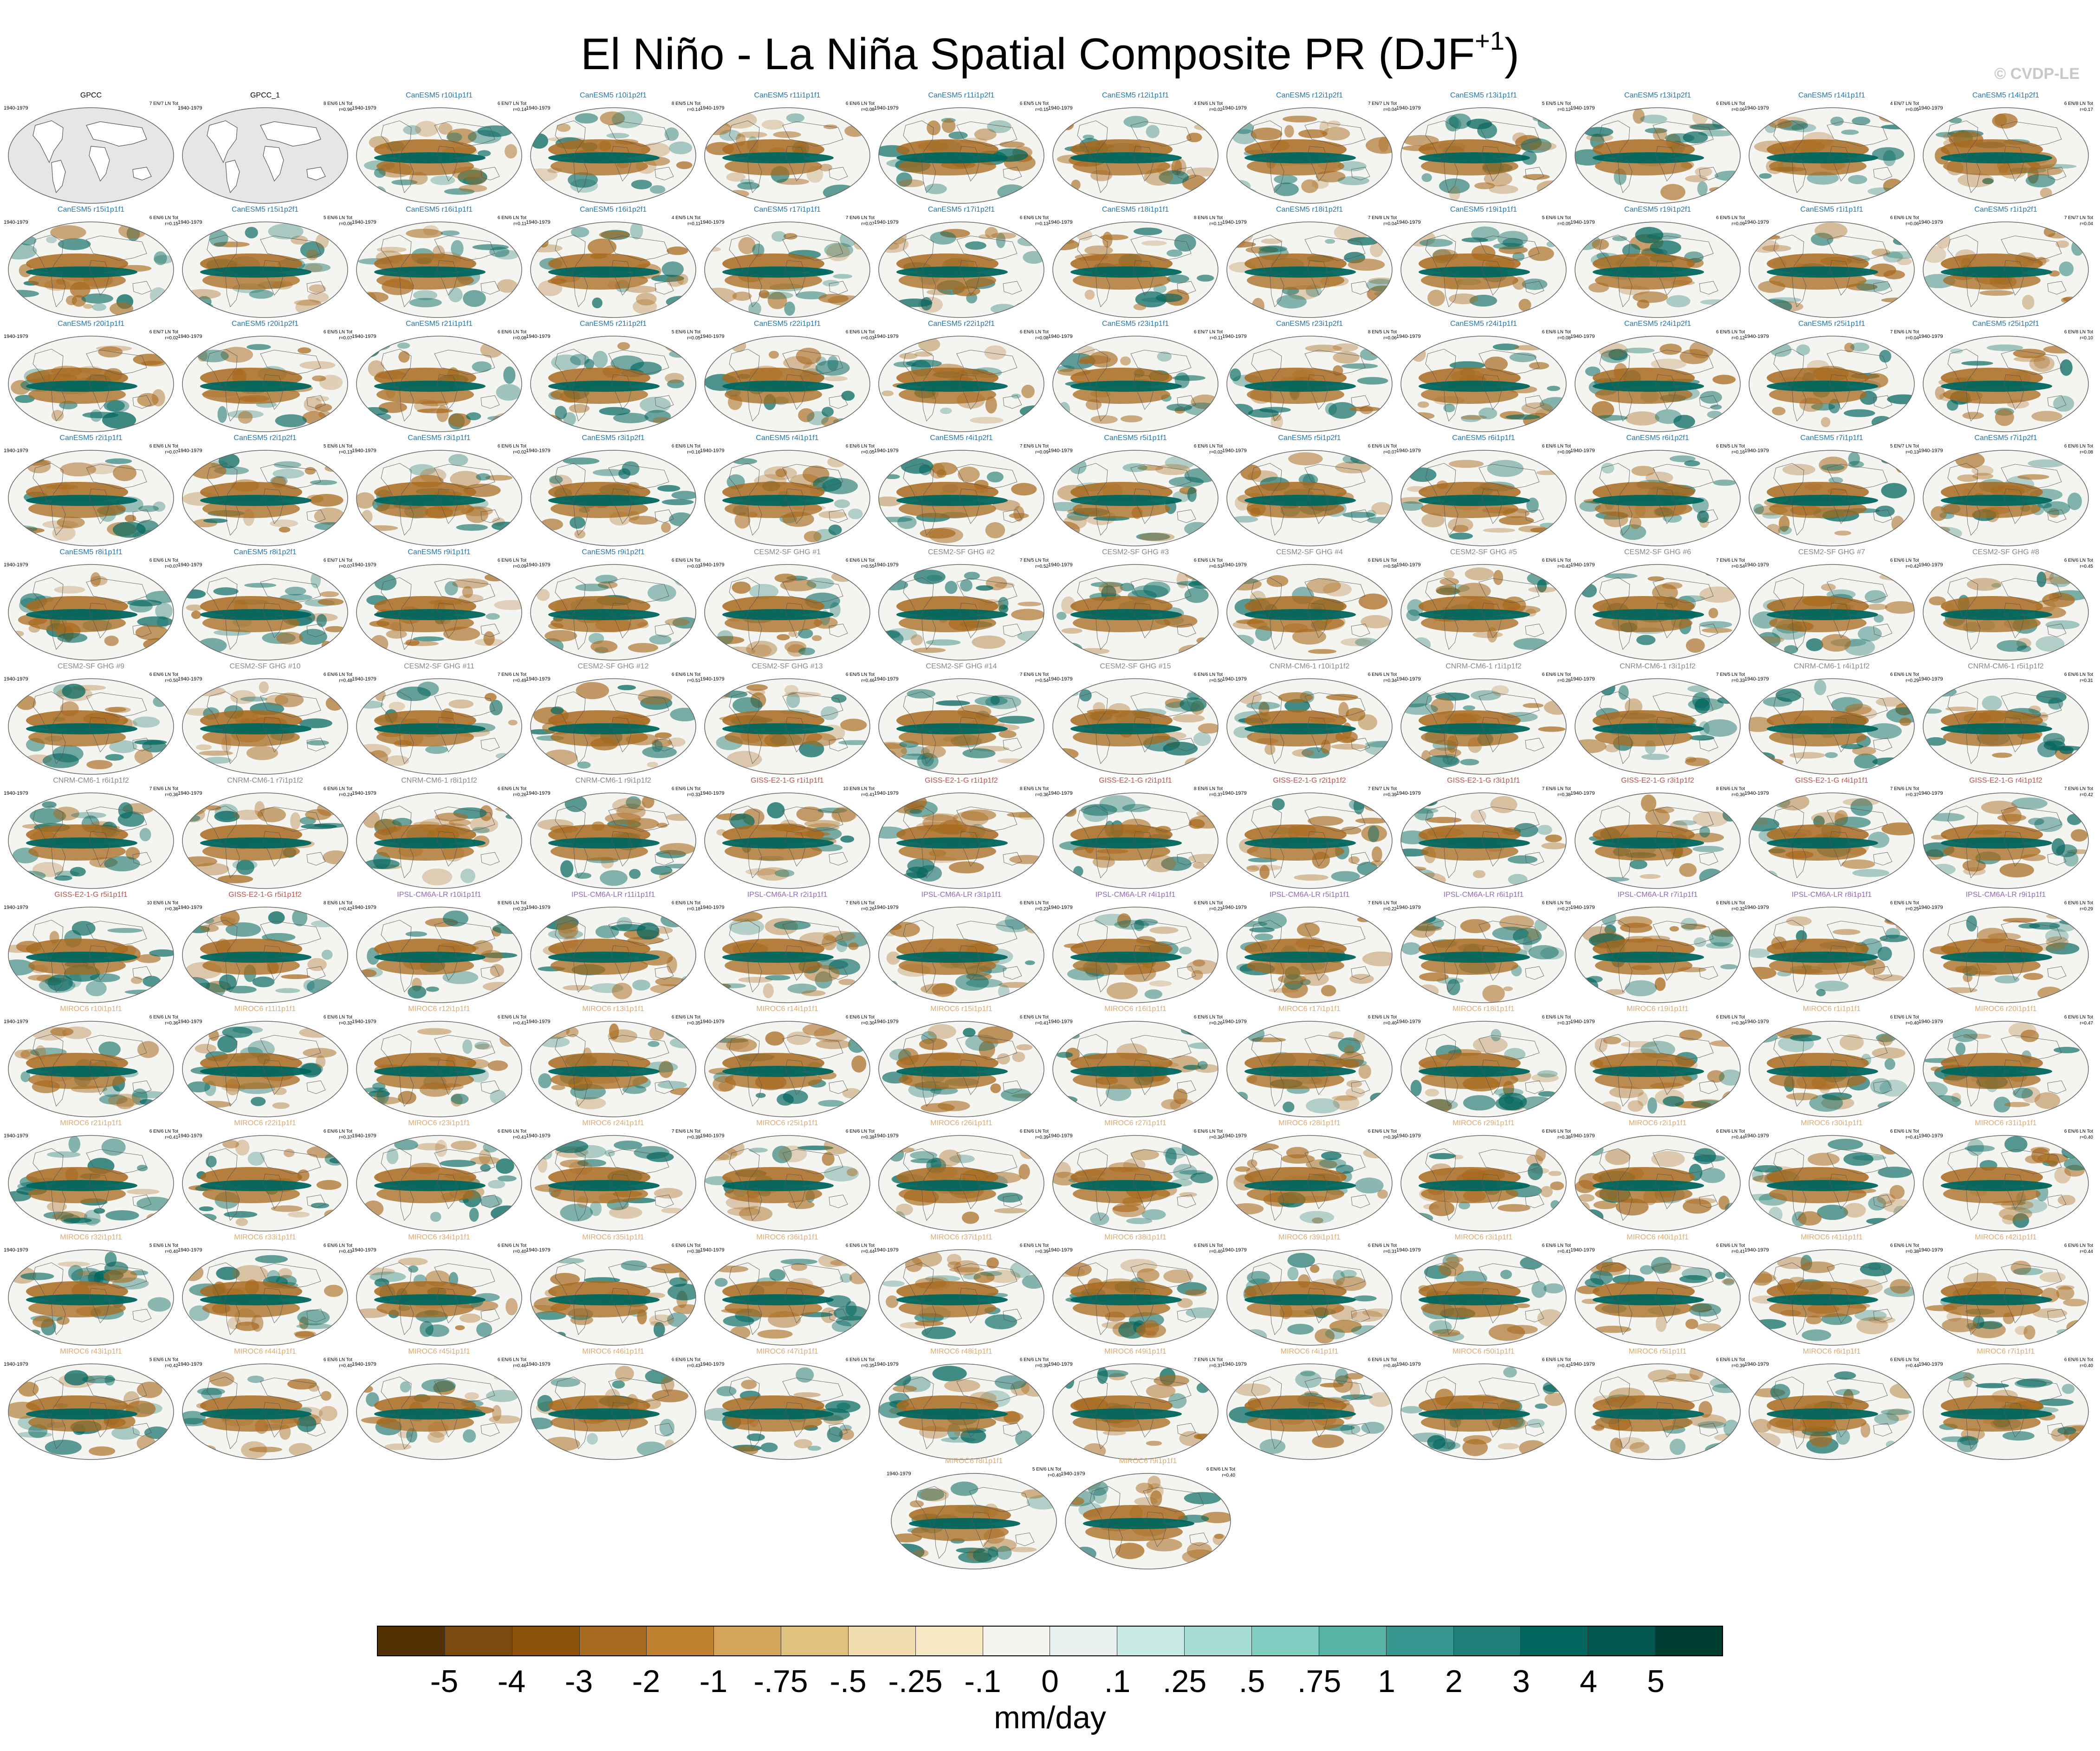  Describe the element at coordinates (1658, 324) in the screenshot. I see `panel-title: CanESM5 r24i1p2f1` at that location.